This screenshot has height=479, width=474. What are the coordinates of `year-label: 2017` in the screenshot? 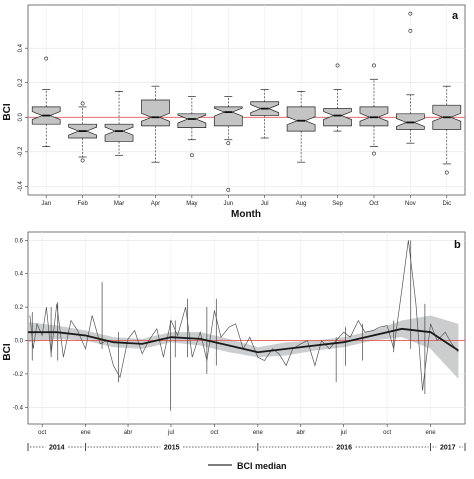 It's located at (448, 448).